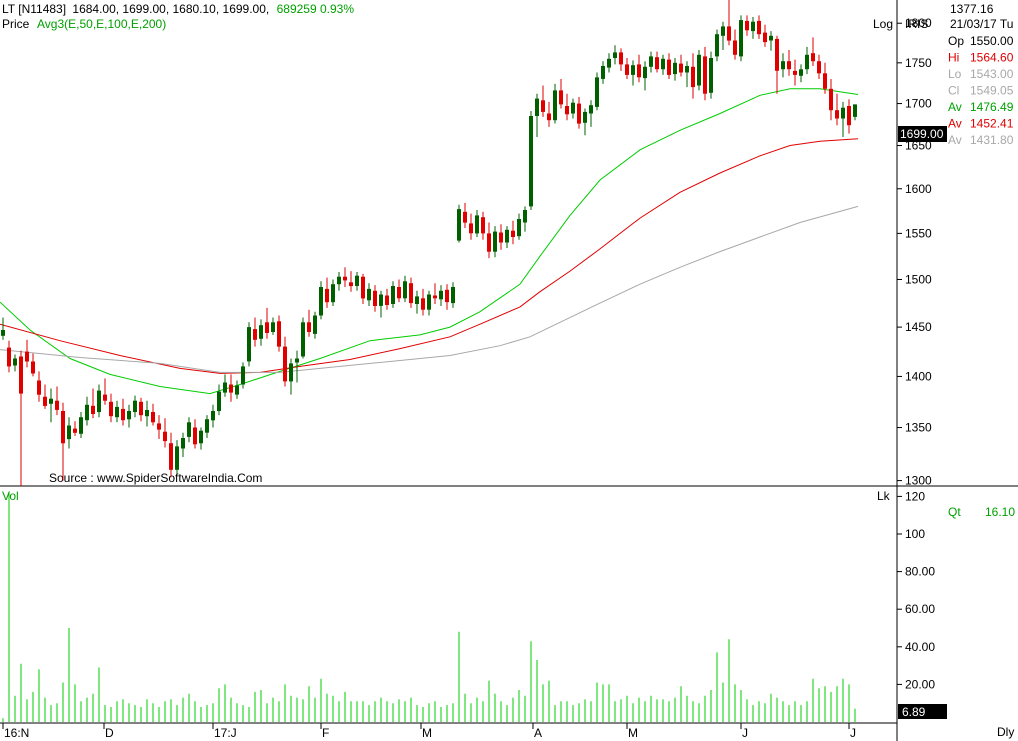 This screenshot has width=1018, height=741. I want to click on period-label: Dly, so click(1005, 732).